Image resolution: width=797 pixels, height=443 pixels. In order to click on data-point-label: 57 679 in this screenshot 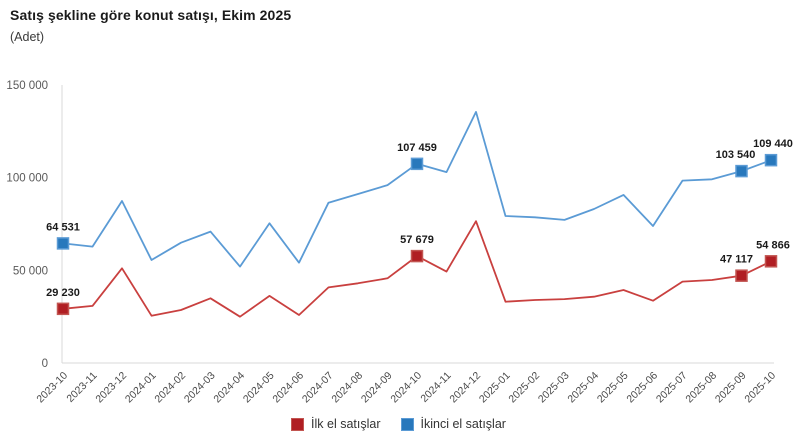, I will do `click(417, 240)`.